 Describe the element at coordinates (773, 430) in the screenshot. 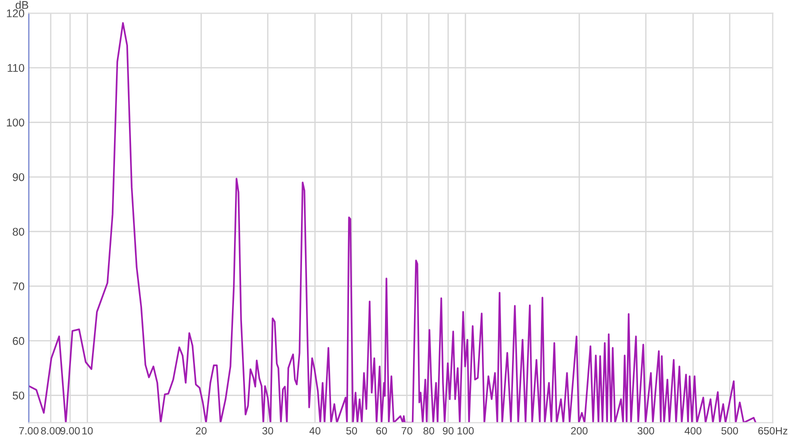

I see `x-tick-label: 650Hz` at that location.